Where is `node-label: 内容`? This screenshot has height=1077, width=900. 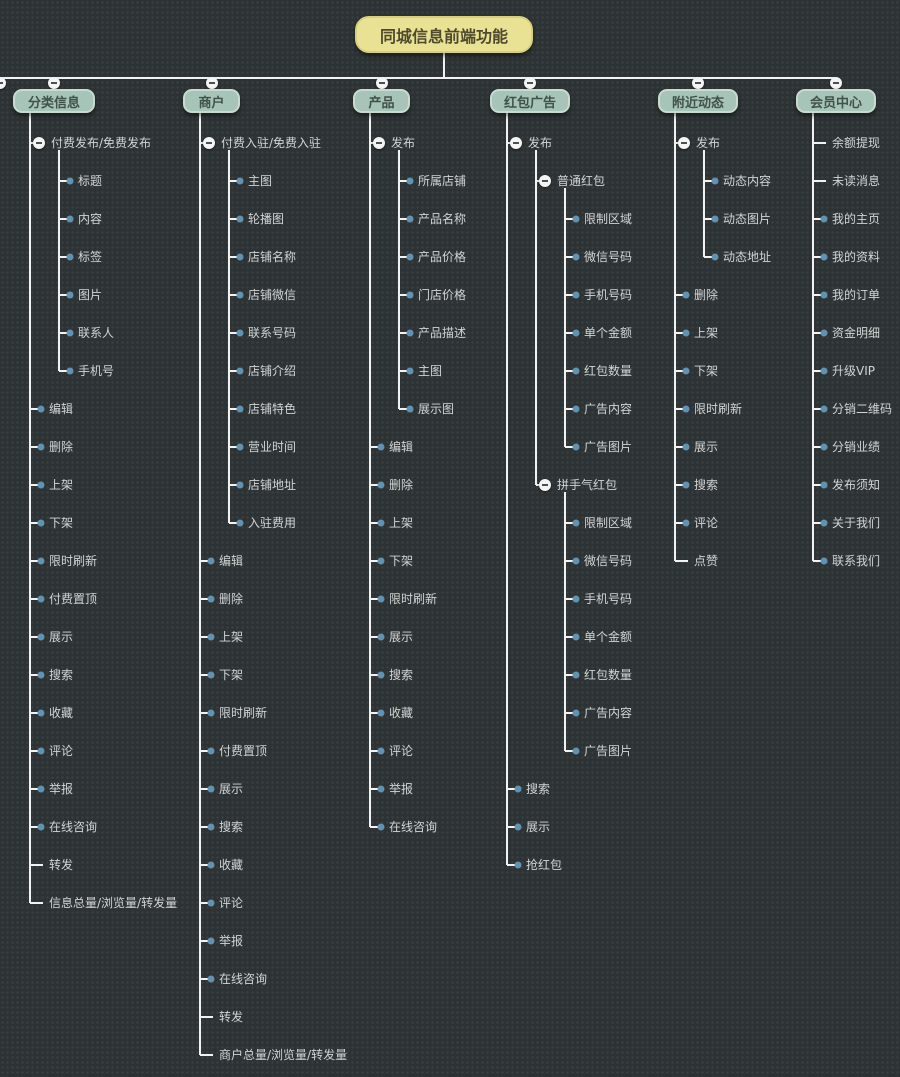
node-label: 内容 is located at coordinates (90, 219).